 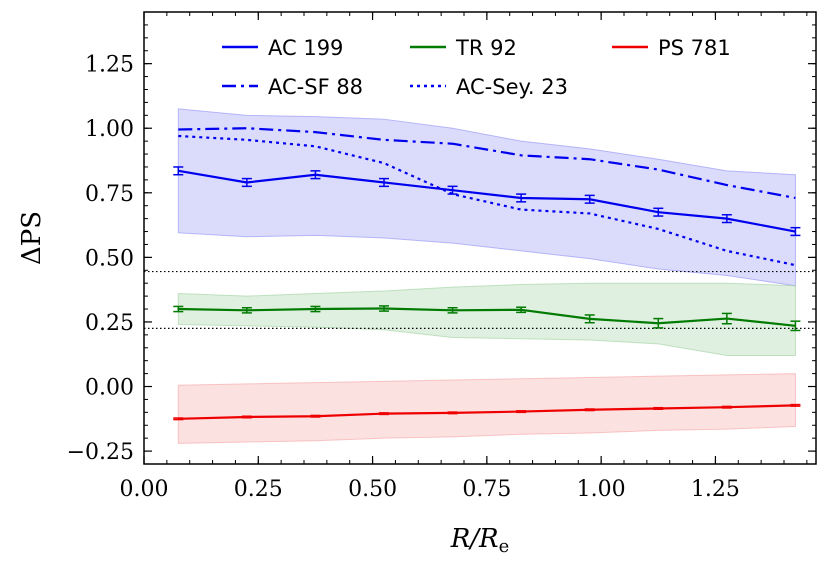 I want to click on y-tick-label: 0.75, so click(x=109, y=194).